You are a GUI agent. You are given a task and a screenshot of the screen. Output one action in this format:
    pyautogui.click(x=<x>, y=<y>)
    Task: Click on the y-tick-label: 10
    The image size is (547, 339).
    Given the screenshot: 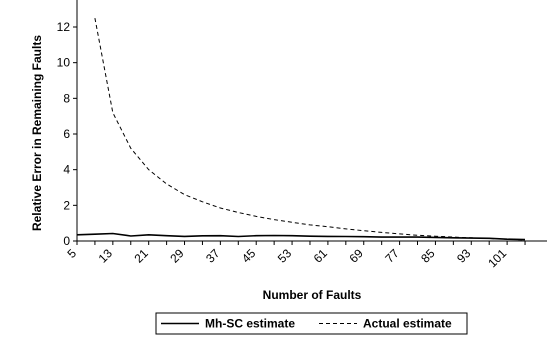 What is the action you would take?
    pyautogui.click(x=64, y=63)
    